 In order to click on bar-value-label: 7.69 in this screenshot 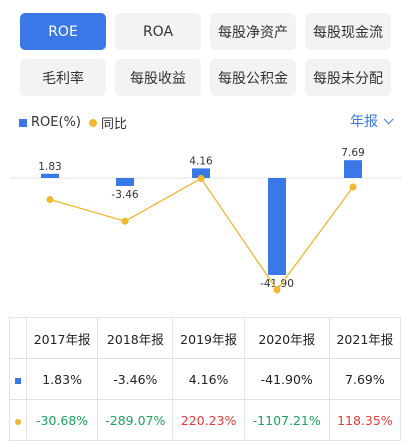, I will do `click(352, 153)`.